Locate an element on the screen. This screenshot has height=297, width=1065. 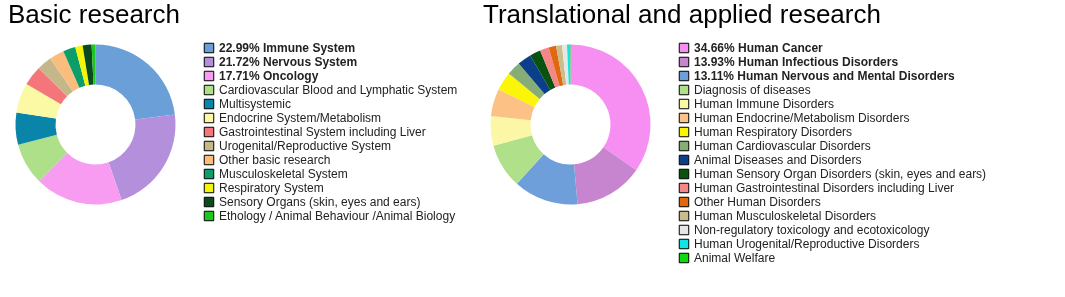
legend-label: 13.11% Human Nervous and Mental Disorders is located at coordinates (825, 76).